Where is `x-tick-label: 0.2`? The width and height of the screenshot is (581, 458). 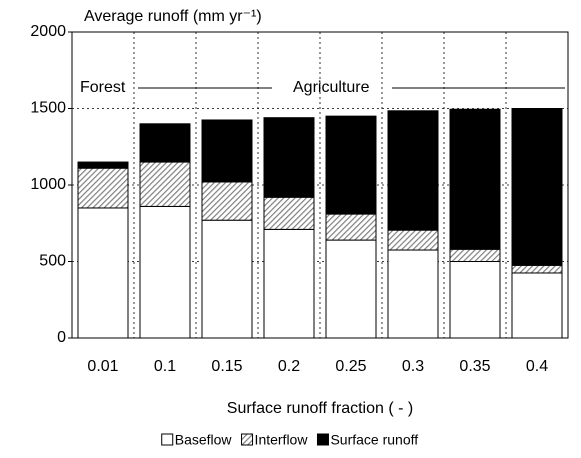
x-tick-label: 0.2 is located at coordinates (289, 366).